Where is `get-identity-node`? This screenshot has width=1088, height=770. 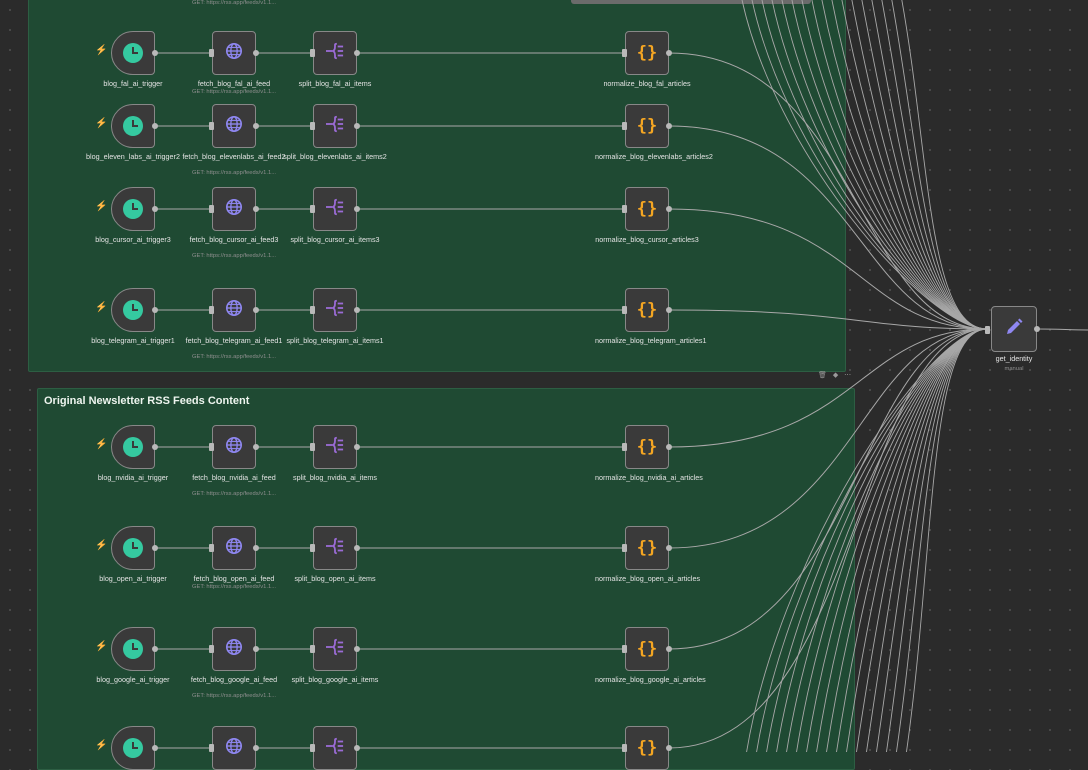
get-identity-node is located at coordinates (1014, 329).